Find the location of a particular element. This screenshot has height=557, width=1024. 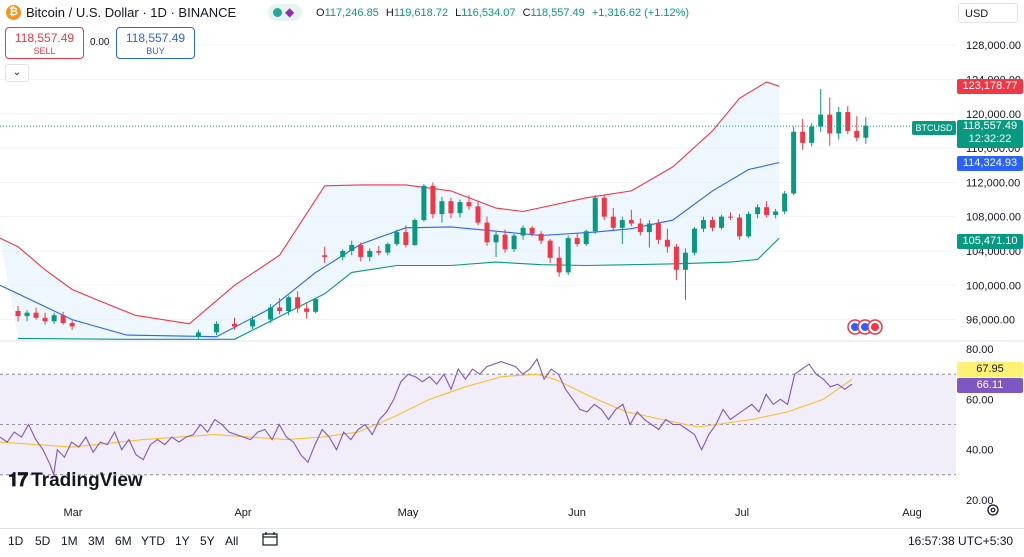

time-tick-label: Jul is located at coordinates (742, 513).